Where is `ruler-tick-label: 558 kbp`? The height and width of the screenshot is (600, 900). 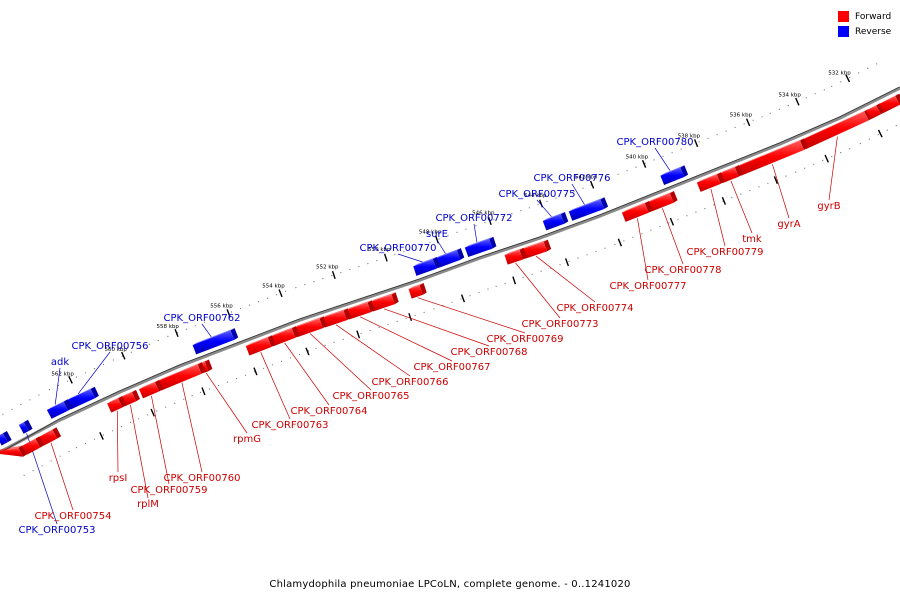 ruler-tick-label: 558 kbp is located at coordinates (168, 327).